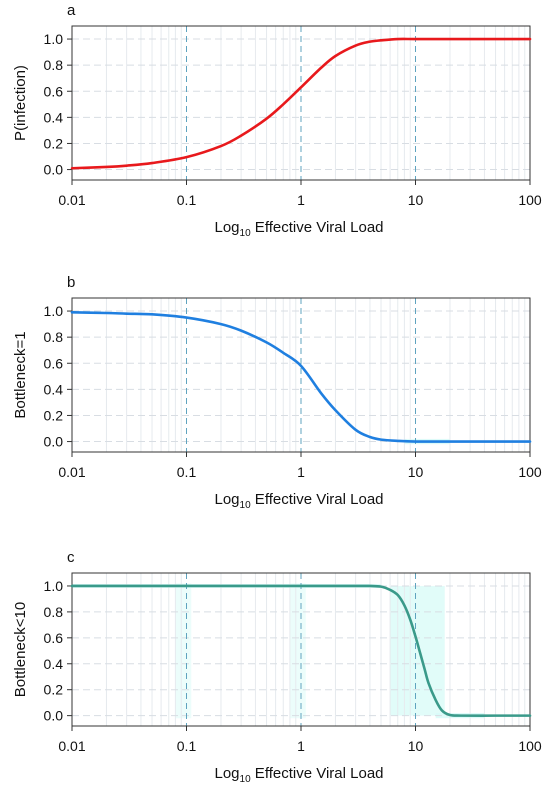 This screenshot has width=550, height=789. Describe the element at coordinates (20, 650) in the screenshot. I see `y-axis-title: Bottleneck<10` at that location.